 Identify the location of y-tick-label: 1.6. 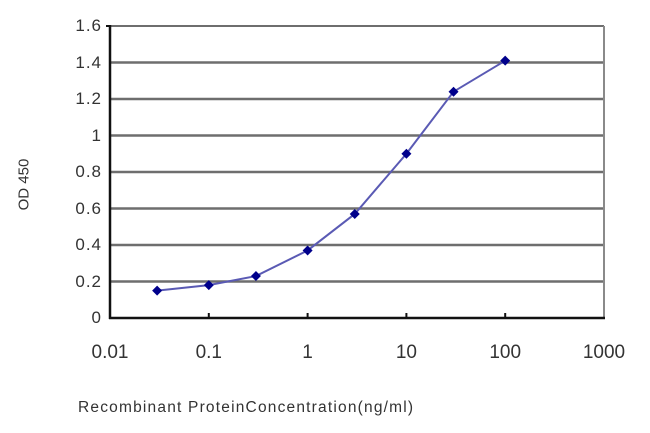
(88, 25).